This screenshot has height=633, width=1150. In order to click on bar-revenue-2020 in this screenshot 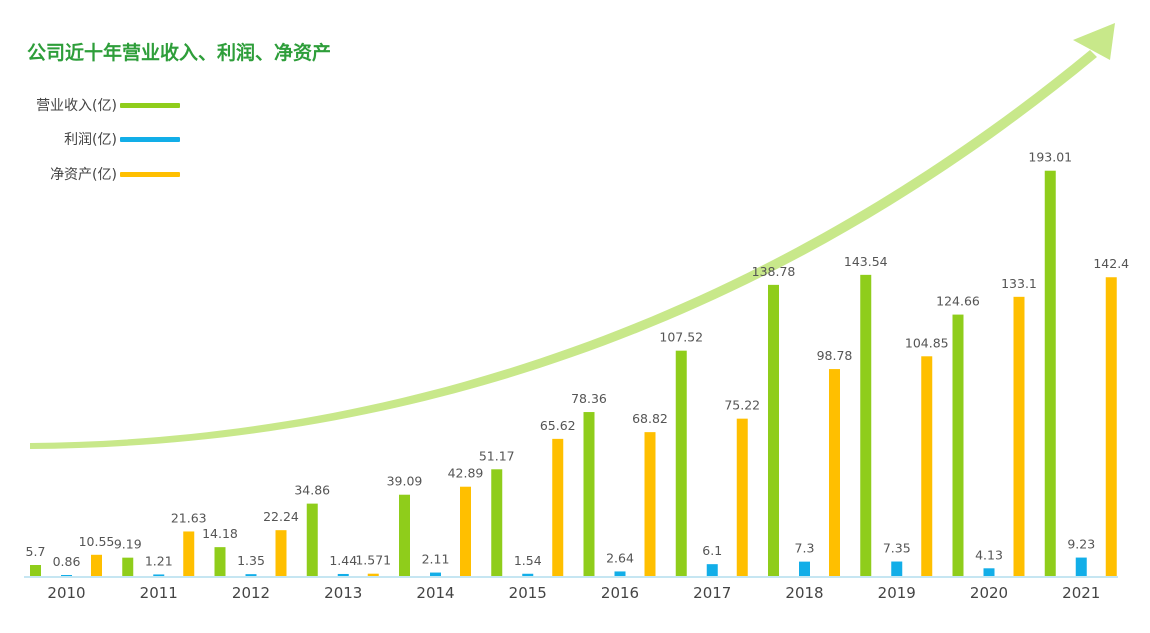, I will do `click(958, 445)`.